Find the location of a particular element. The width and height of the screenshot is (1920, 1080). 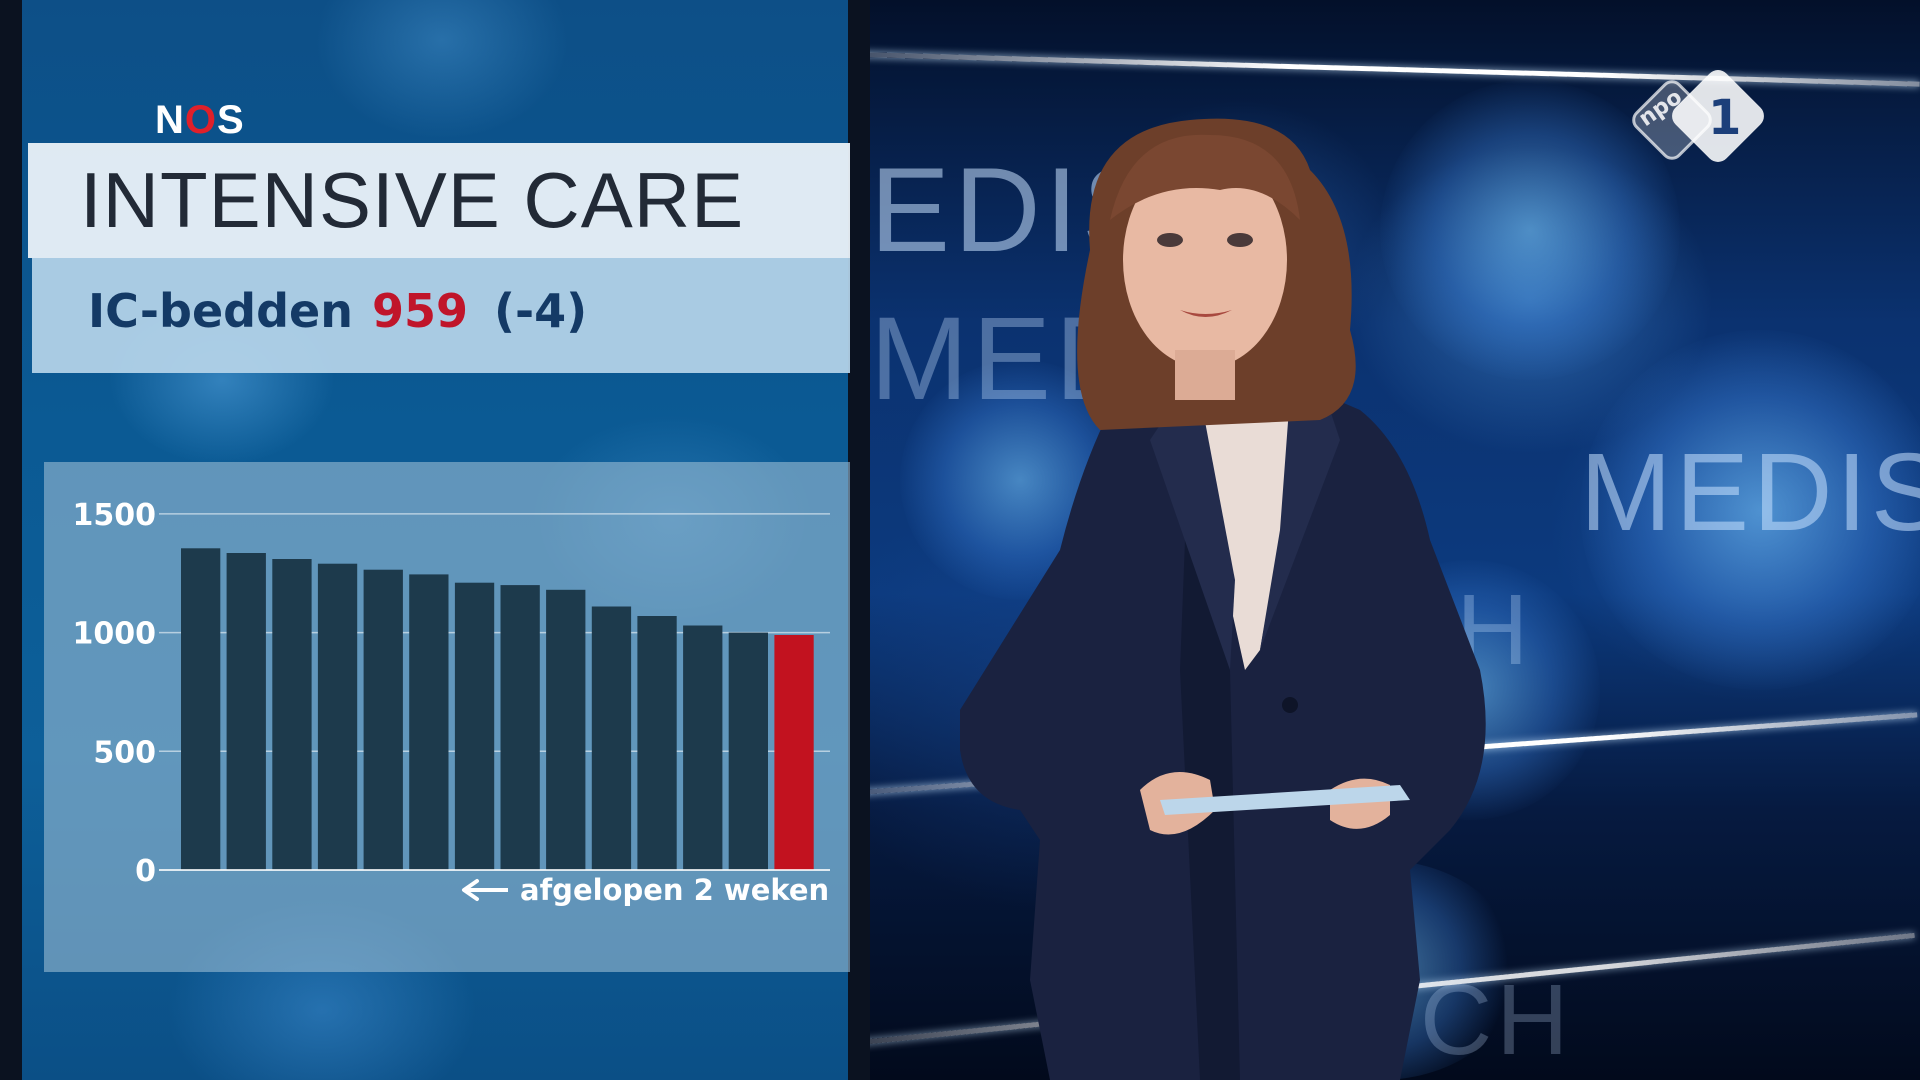

nos-logo: NOS is located at coordinates (200, 120).